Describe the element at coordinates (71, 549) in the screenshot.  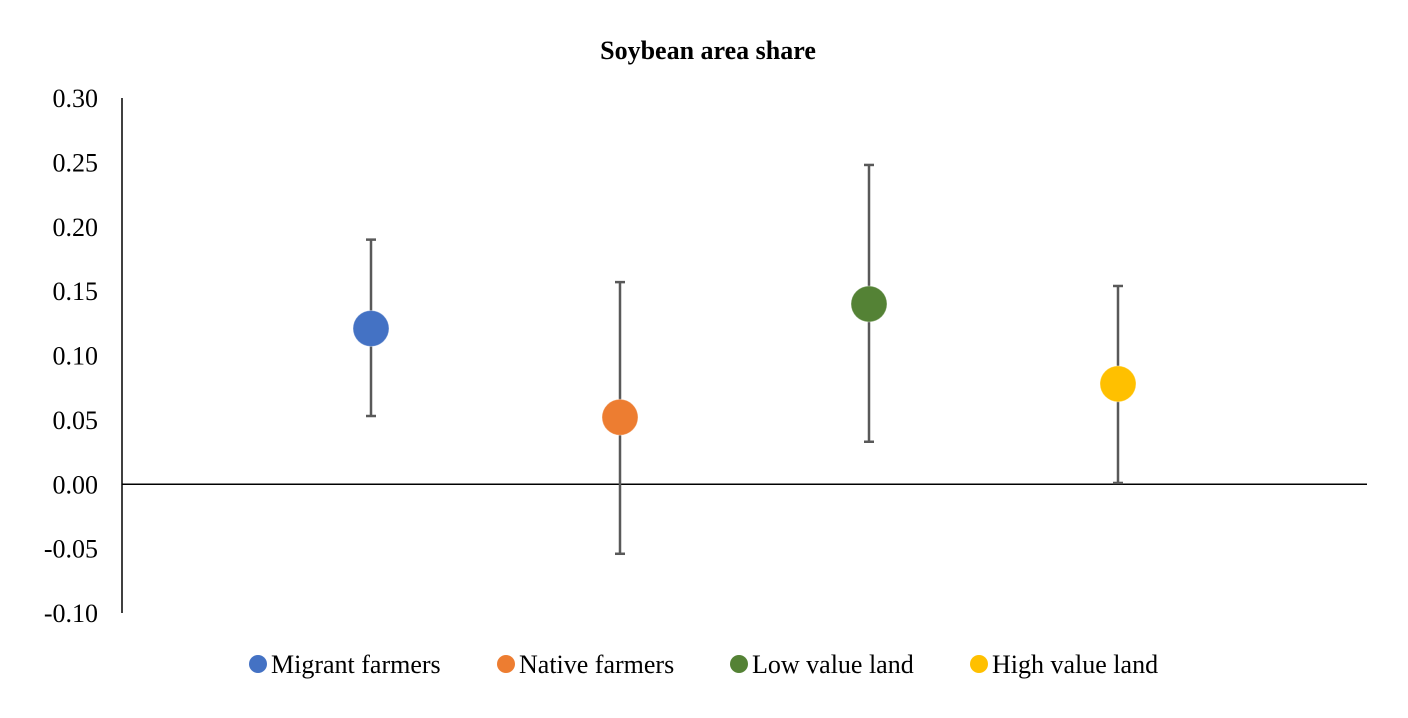
I see `y-tick-label: -0.05` at that location.